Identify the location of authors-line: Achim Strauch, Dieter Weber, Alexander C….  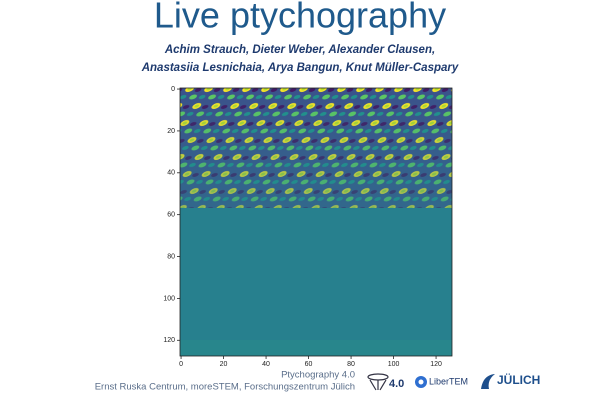
(299, 50).